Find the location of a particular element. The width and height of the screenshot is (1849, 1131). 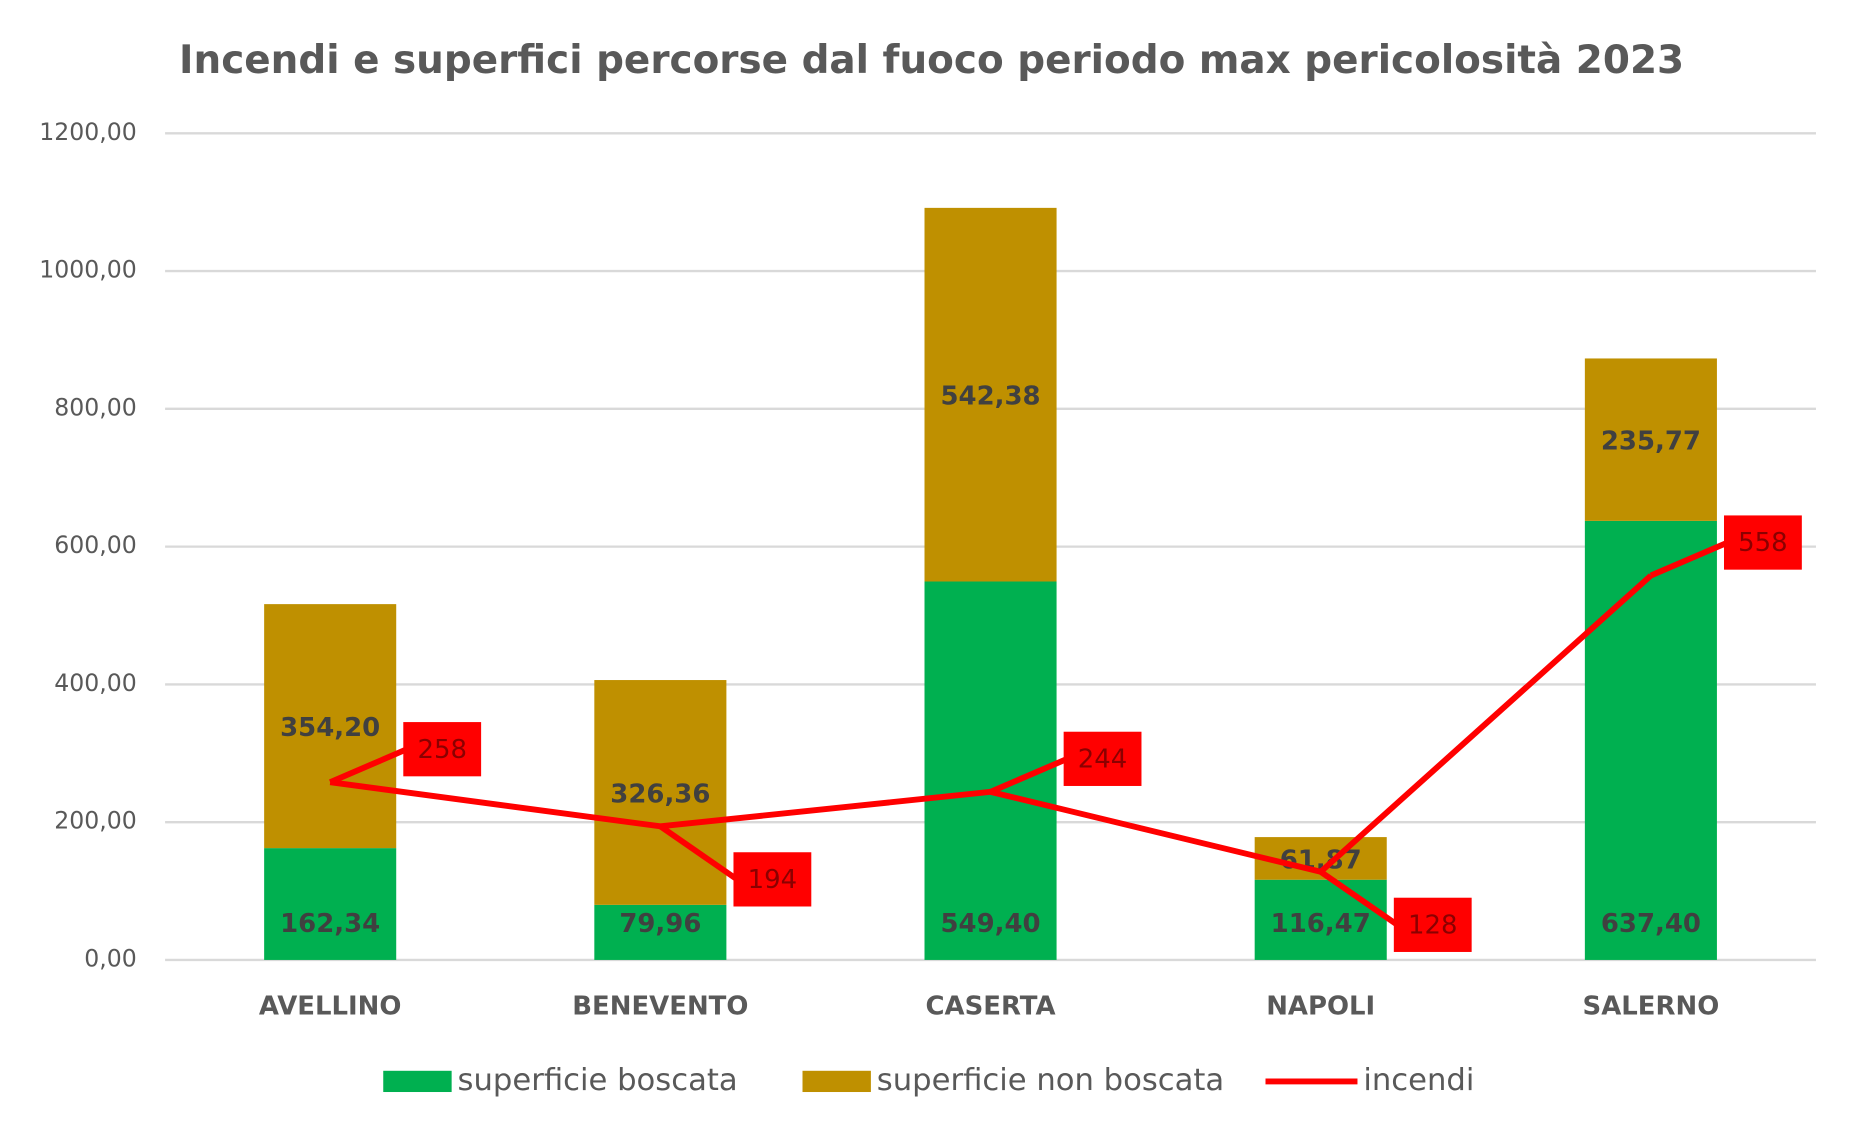

y-tick-label: 200,00 is located at coordinates (95, 821).